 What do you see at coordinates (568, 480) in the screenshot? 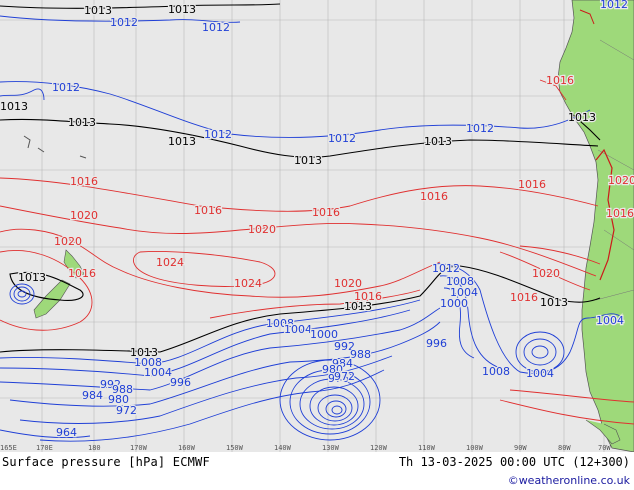
I see `credit-link: ©weatheronline.co.uk` at bounding box center [568, 480].